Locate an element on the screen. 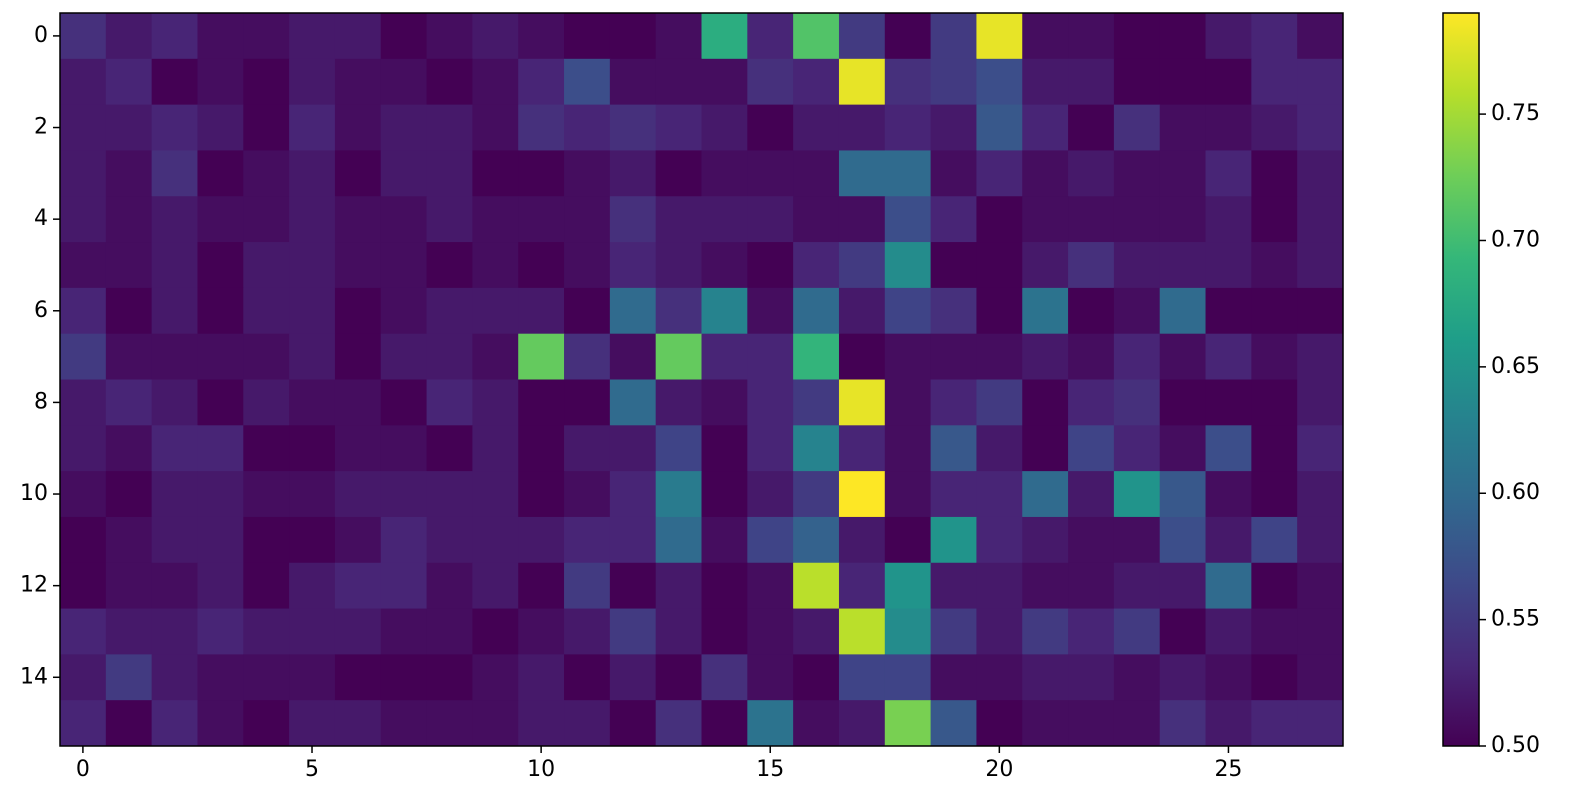 This screenshot has height=800, width=1580. y-tick-label: 10 is located at coordinates (34, 493).